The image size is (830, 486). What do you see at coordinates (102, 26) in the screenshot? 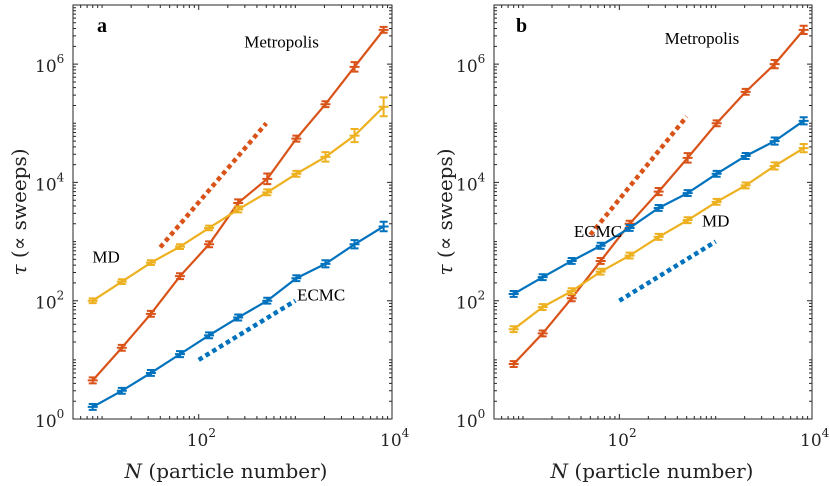
I see `panel-a-label: a` at bounding box center [102, 26].